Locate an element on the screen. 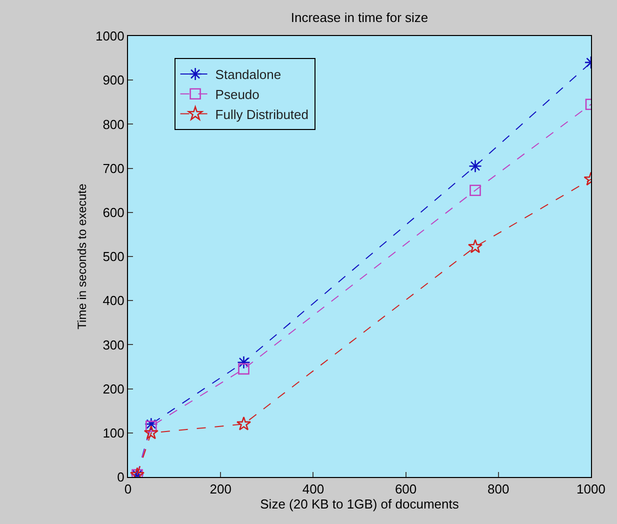  x-tick-label: 400 is located at coordinates (313, 489).